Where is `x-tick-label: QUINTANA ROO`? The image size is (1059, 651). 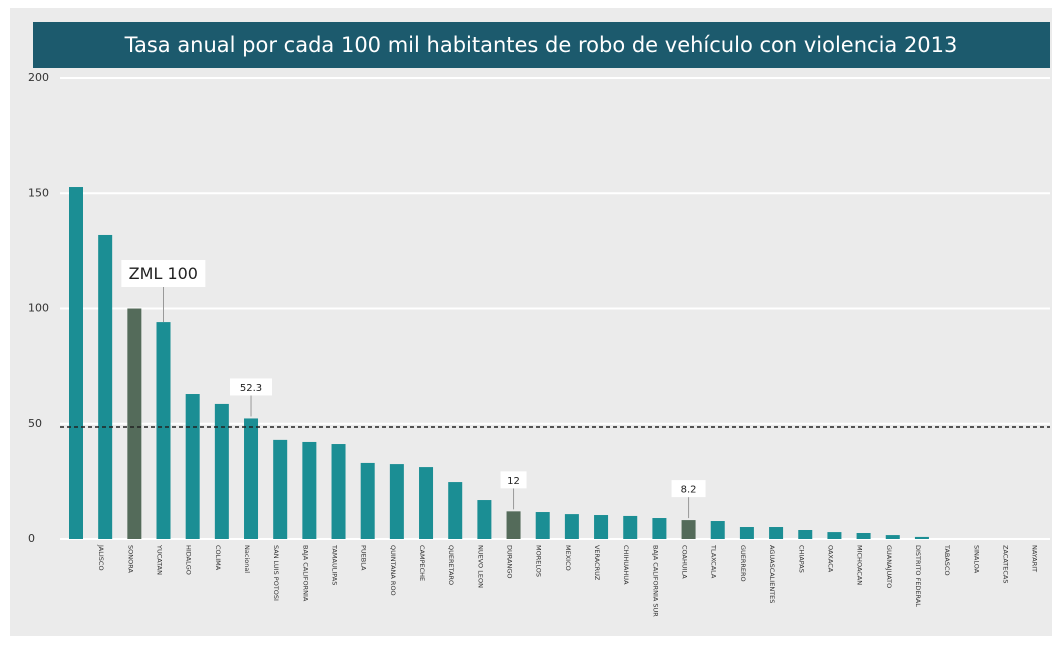 x-tick-label: QUINTANA ROO is located at coordinates (393, 570).